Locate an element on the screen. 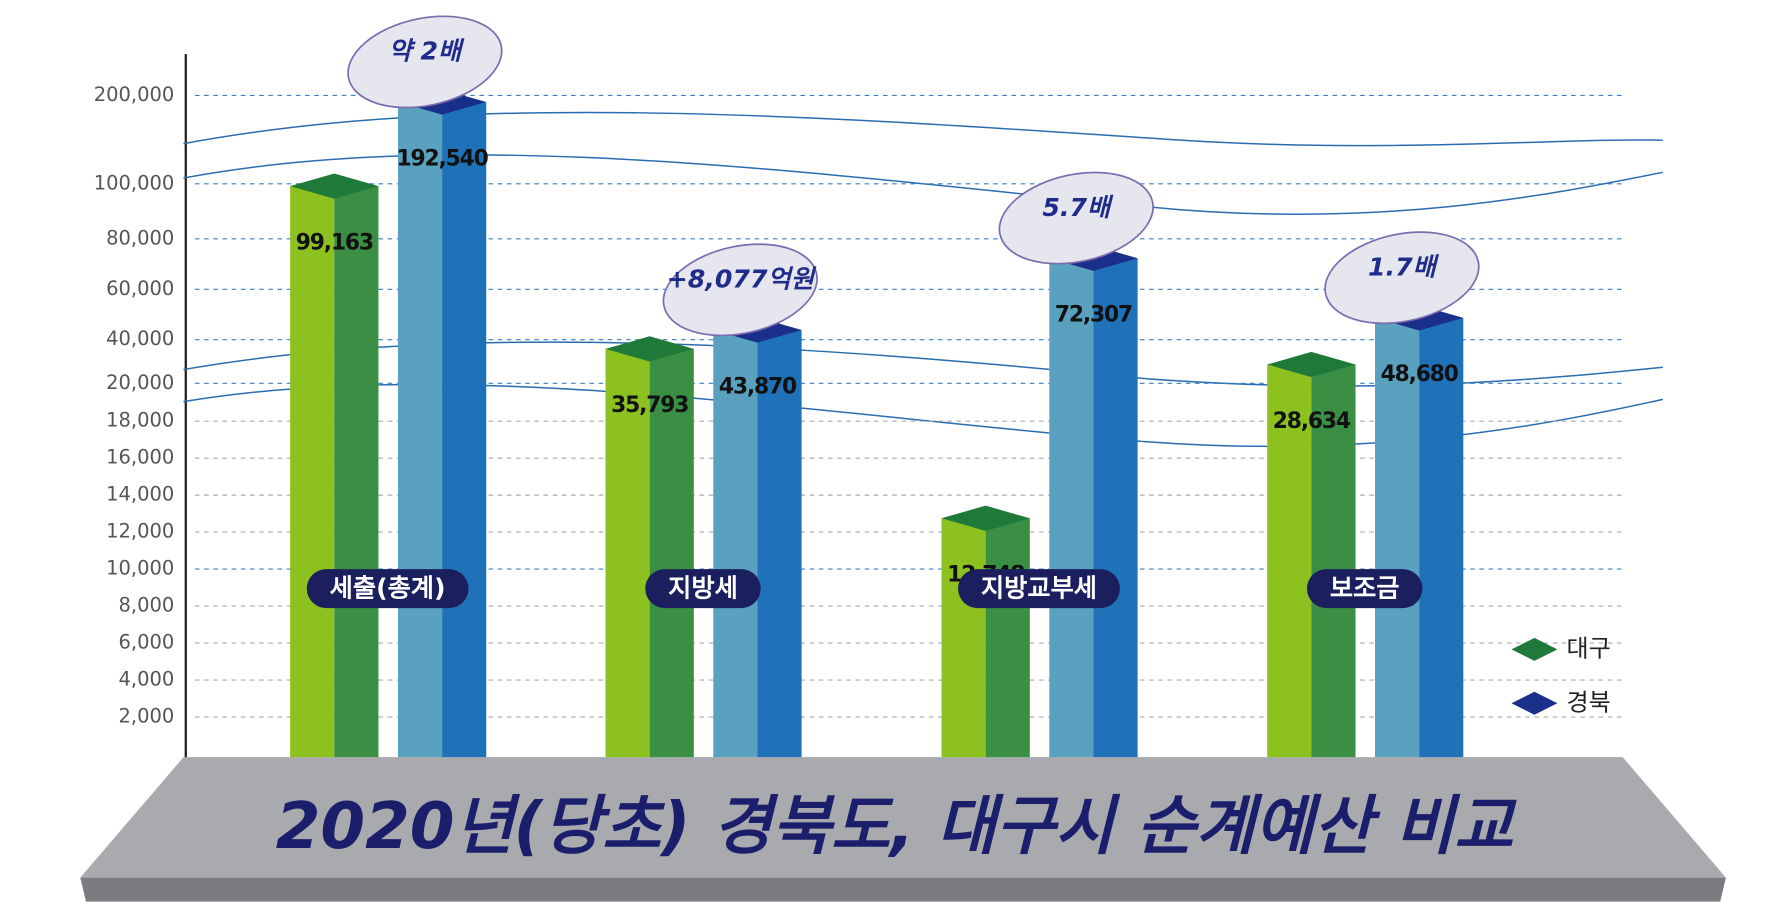 This screenshot has height=922, width=1789. annotation: 1.7배 is located at coordinates (1404, 267).